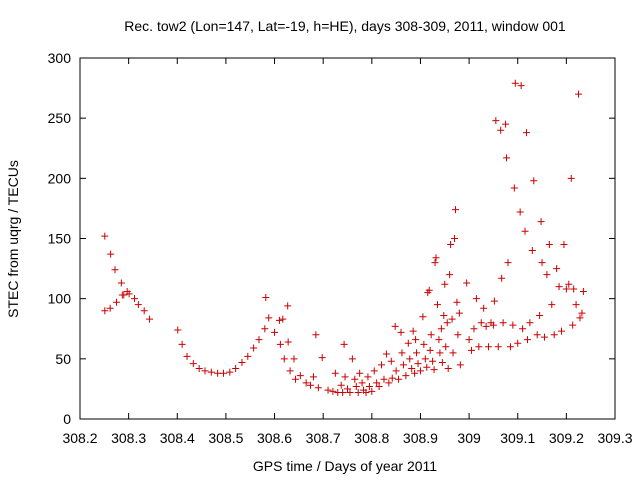 This screenshot has height=480, width=640. I want to click on y-tick-label: 300, so click(60, 58).